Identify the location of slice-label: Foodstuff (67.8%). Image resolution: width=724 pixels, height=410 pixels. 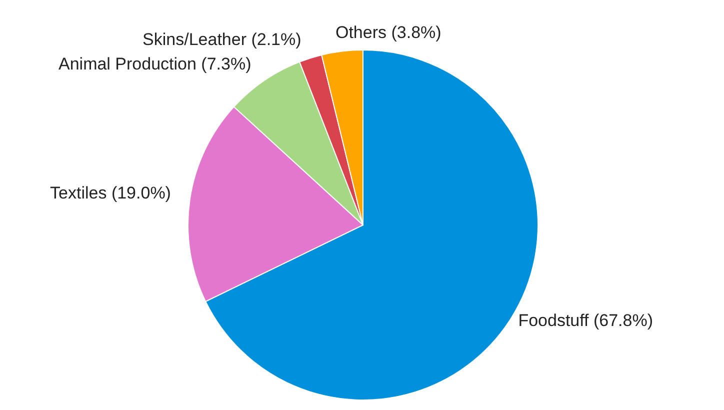
(586, 320).